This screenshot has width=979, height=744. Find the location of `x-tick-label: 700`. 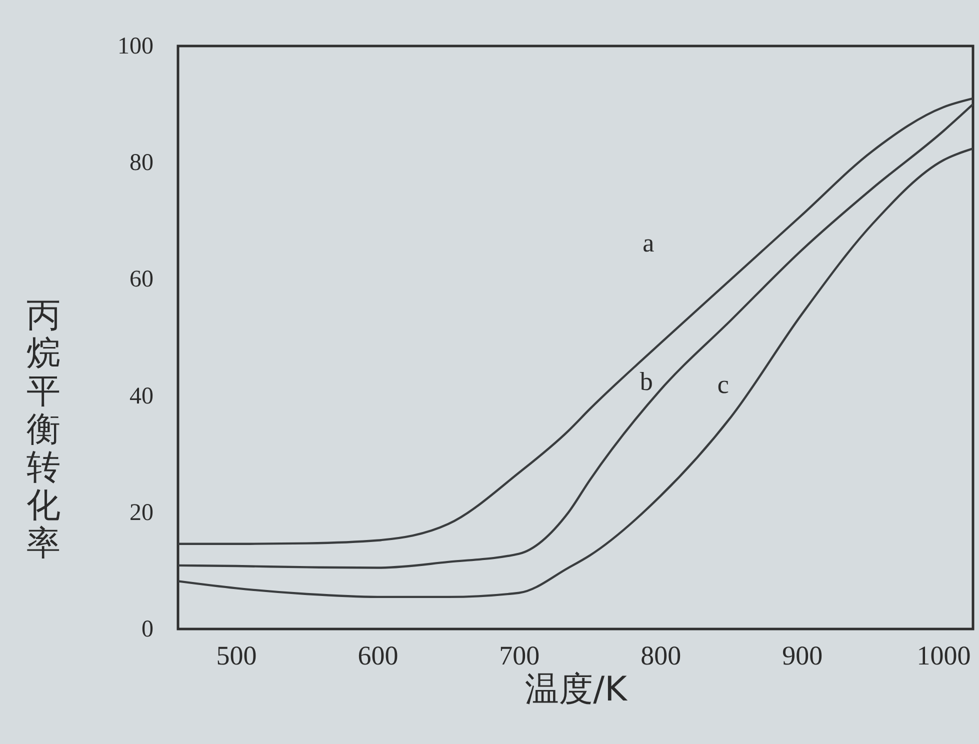

x-tick-label: 700 is located at coordinates (519, 655).